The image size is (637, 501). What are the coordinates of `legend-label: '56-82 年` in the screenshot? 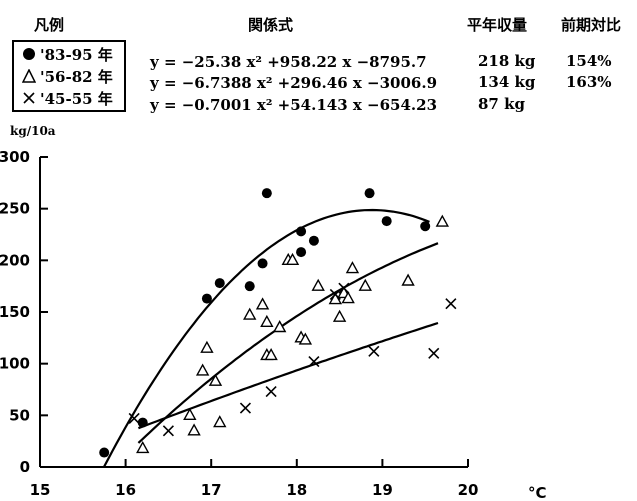 It's located at (76, 76).